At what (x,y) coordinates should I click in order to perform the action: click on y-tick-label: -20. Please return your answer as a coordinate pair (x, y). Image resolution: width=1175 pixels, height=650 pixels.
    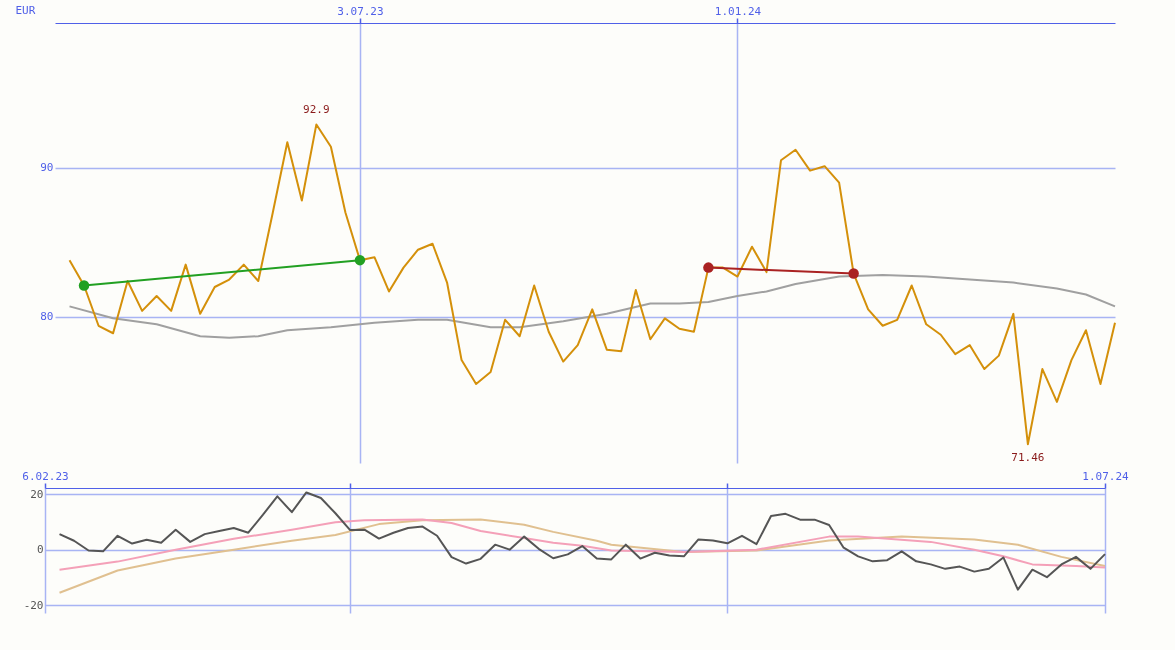
    Looking at the image, I should click on (33, 605).